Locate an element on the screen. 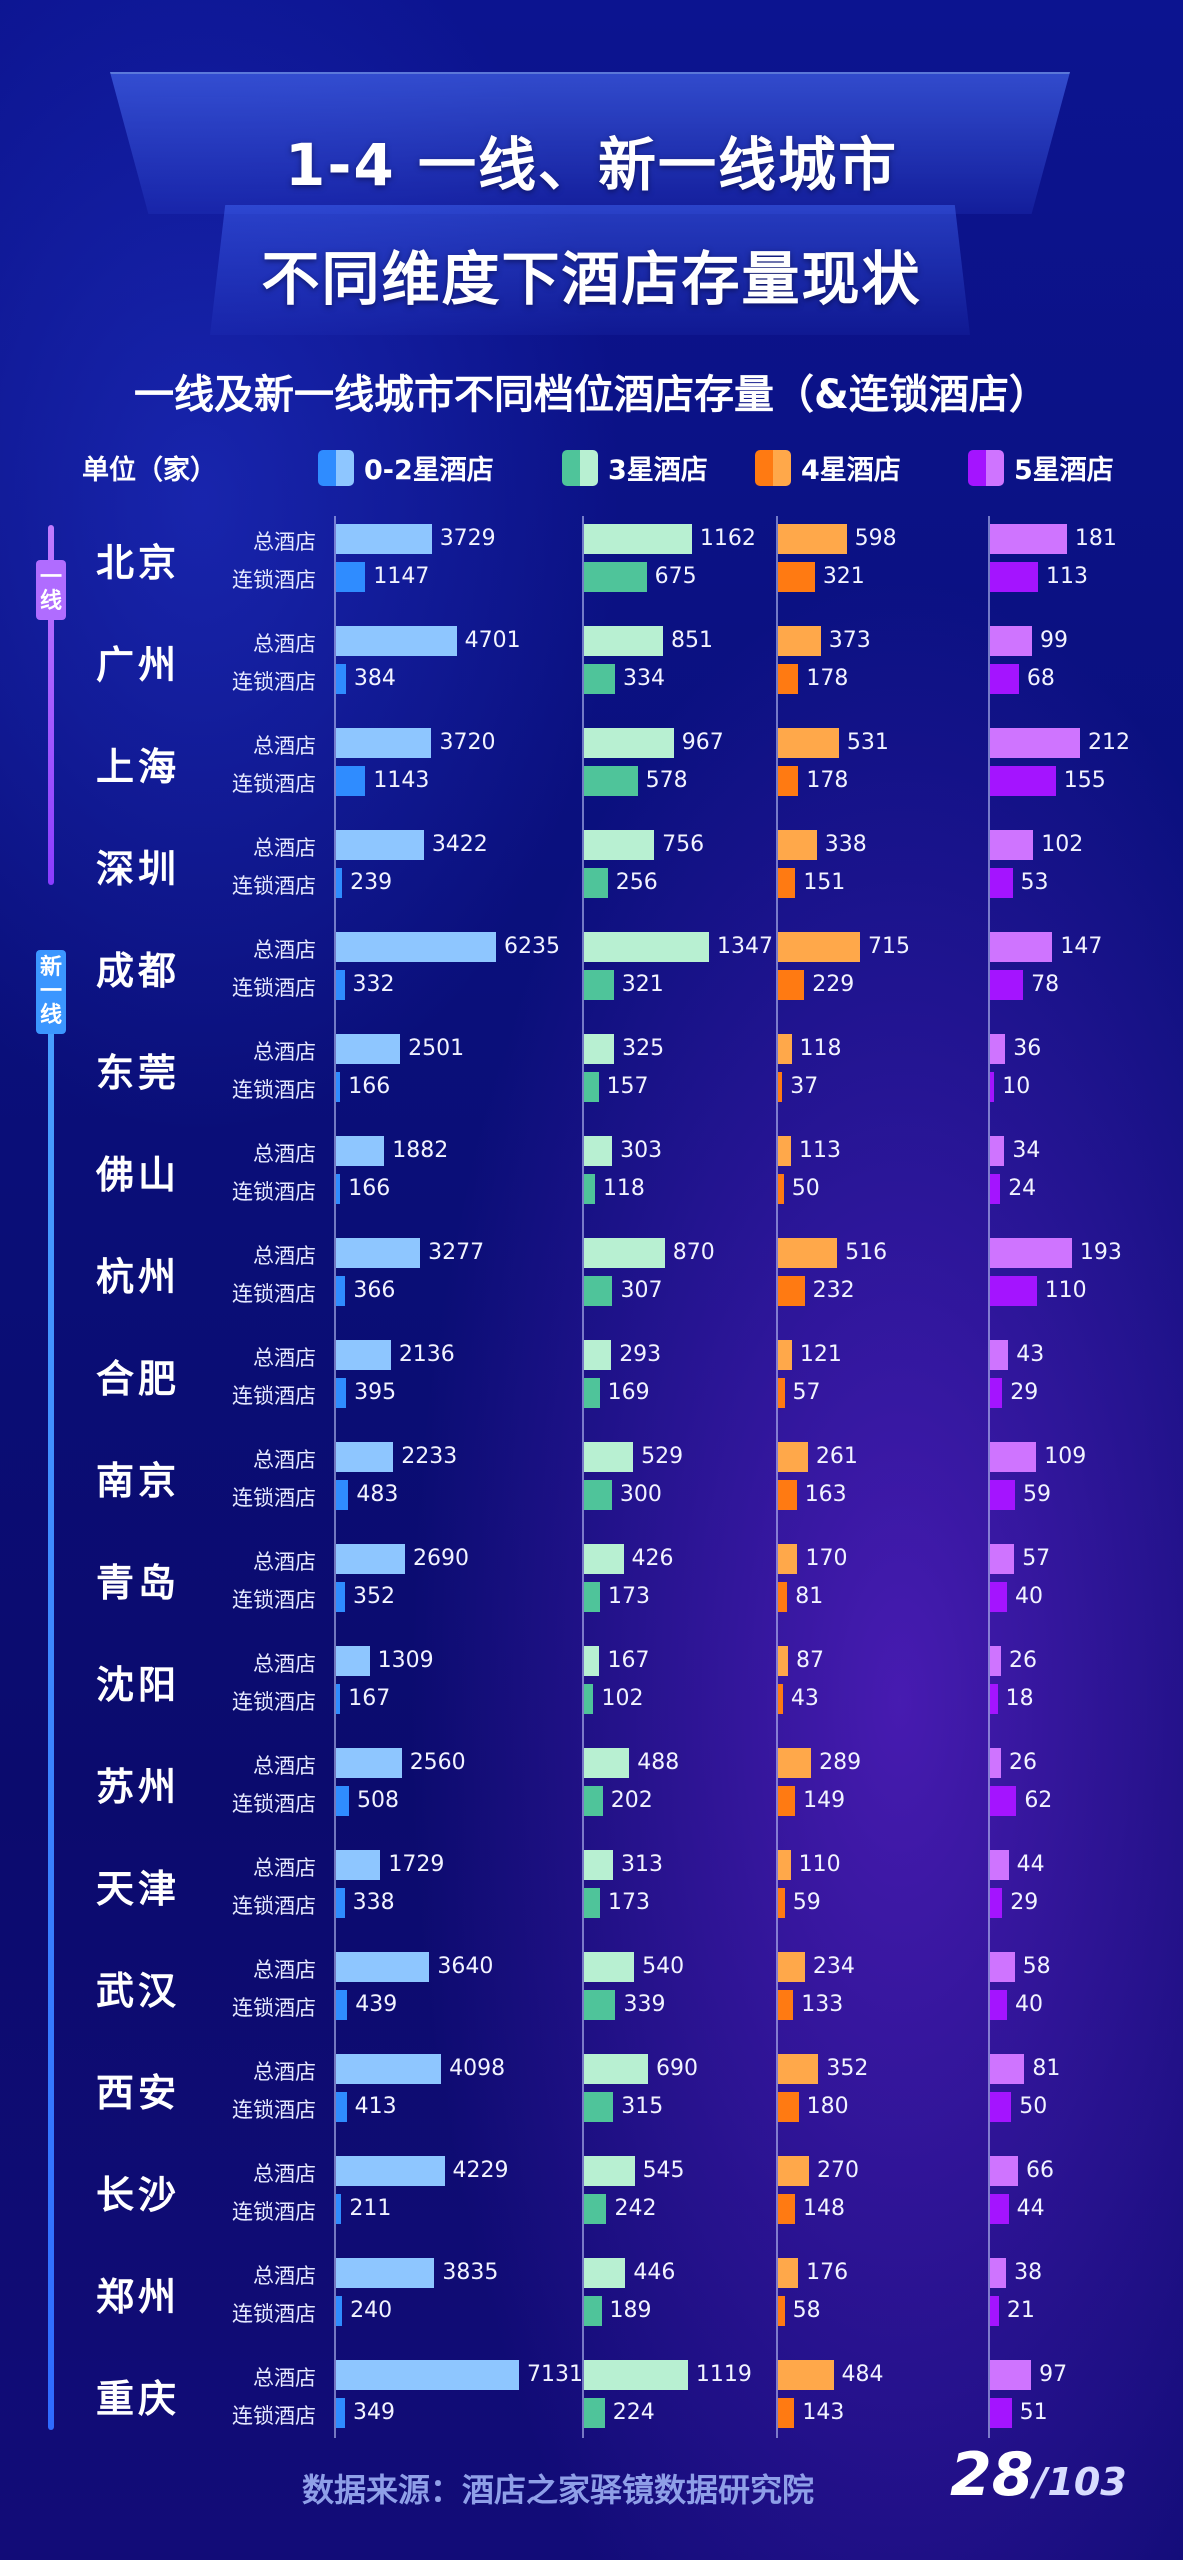 Image resolution: width=1183 pixels, height=2560 pixels. data-label: 110 is located at coordinates (1065, 1290).